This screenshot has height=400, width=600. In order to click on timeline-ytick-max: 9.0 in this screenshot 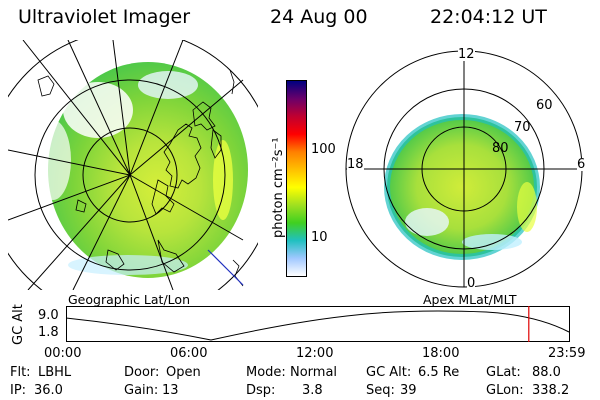, I will do `click(48, 315)`.